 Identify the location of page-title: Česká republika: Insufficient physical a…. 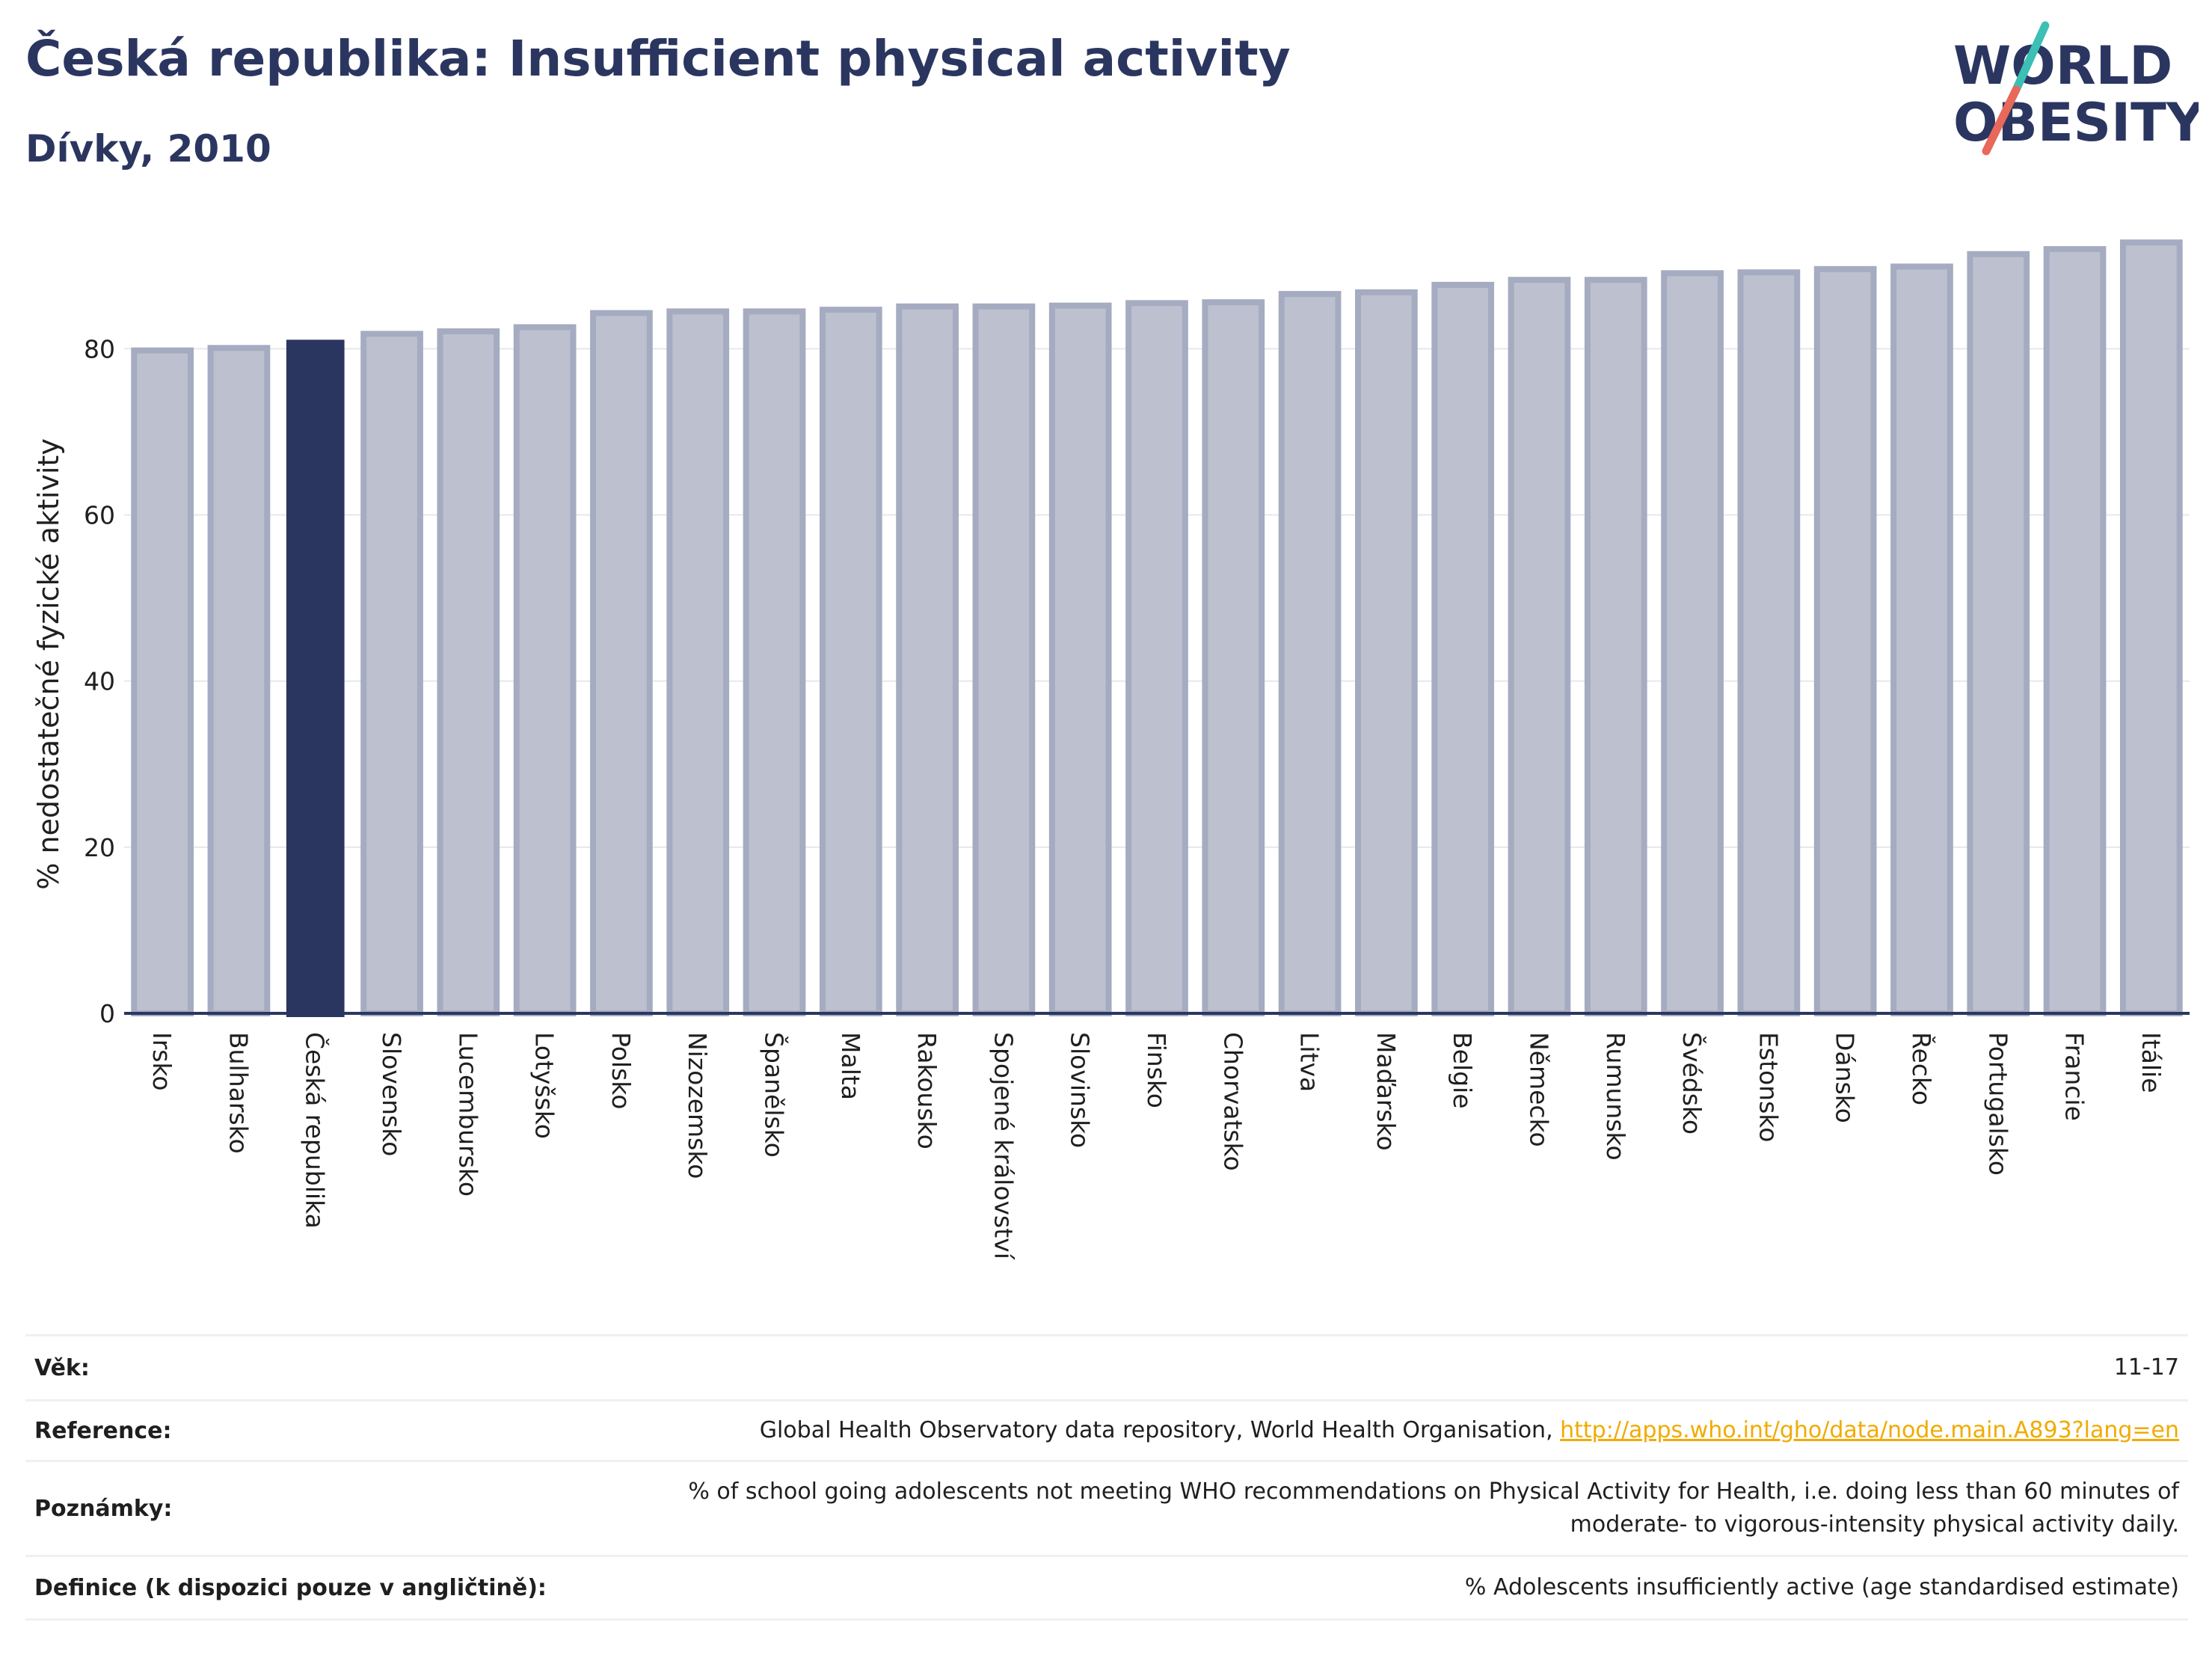
(658, 58).